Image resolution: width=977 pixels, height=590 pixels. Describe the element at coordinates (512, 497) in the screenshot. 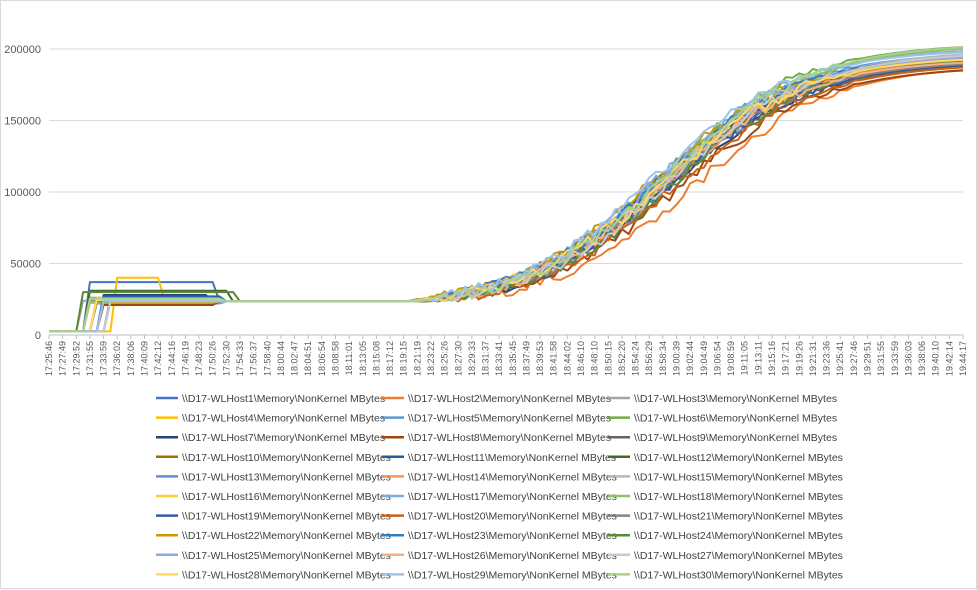

I see `legend-label: \\D17-WLHost17\Memory\NonKernel MBytes` at that location.